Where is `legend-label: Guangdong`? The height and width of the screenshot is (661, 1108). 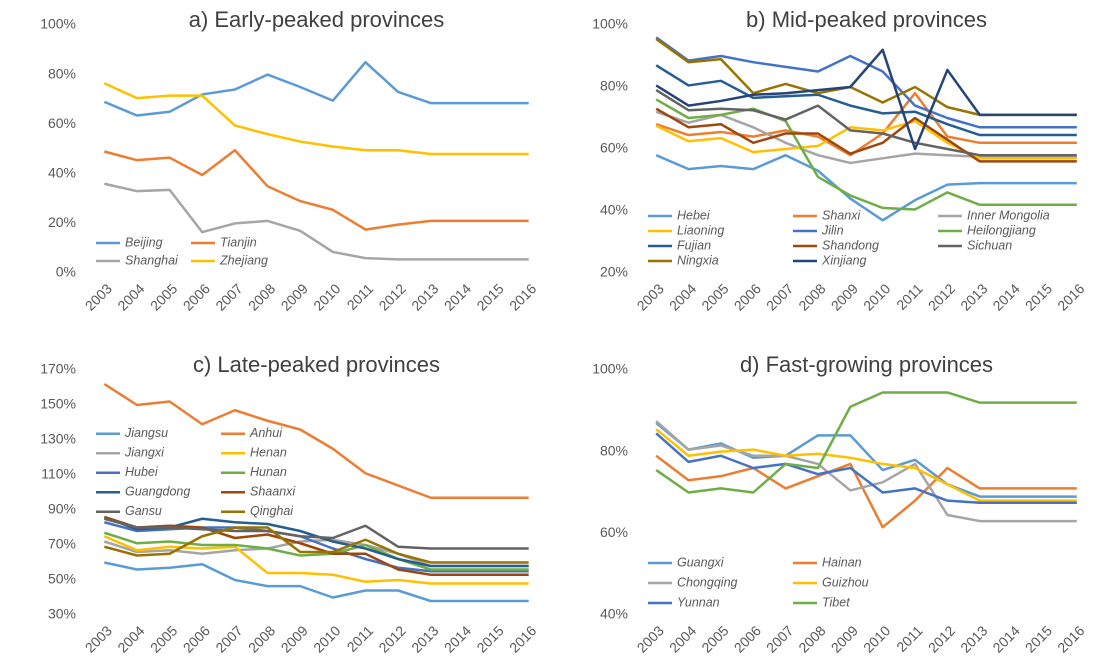 legend-label: Guangdong is located at coordinates (157, 492).